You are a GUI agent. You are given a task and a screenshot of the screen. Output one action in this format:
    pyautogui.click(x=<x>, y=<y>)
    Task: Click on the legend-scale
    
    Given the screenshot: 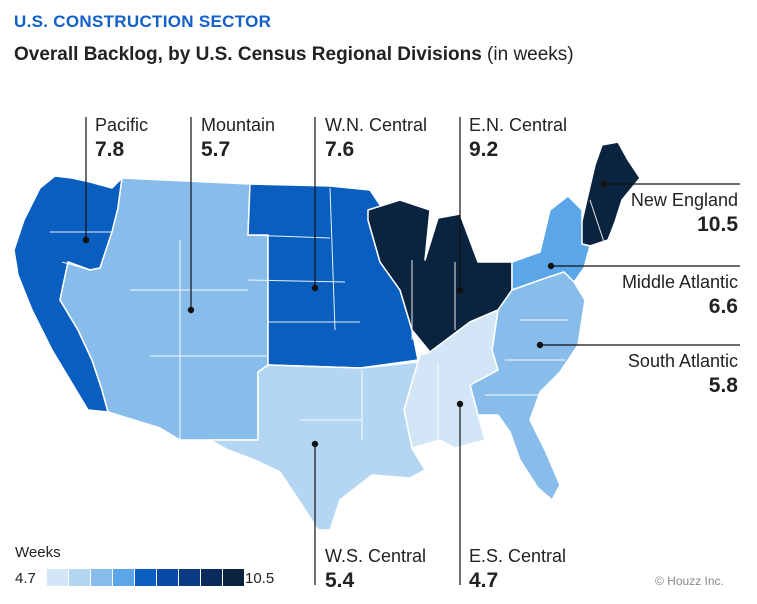 What is the action you would take?
    pyautogui.click(x=146, y=577)
    